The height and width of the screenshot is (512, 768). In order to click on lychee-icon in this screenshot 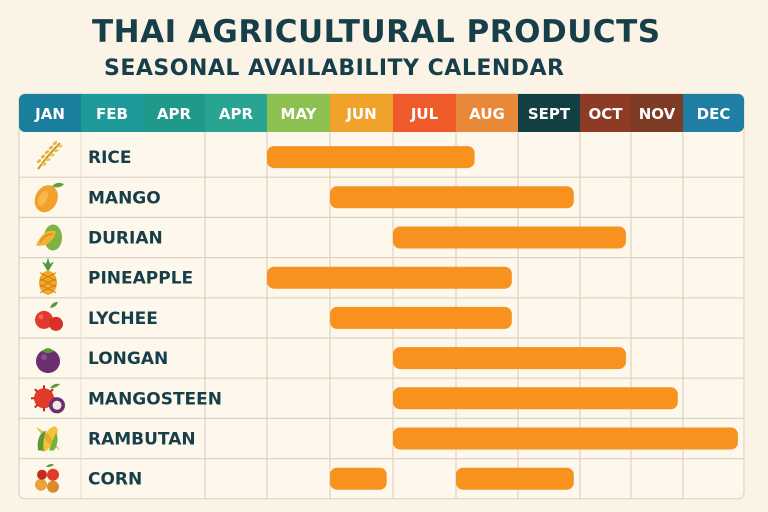, I will do `click(49, 316)`.